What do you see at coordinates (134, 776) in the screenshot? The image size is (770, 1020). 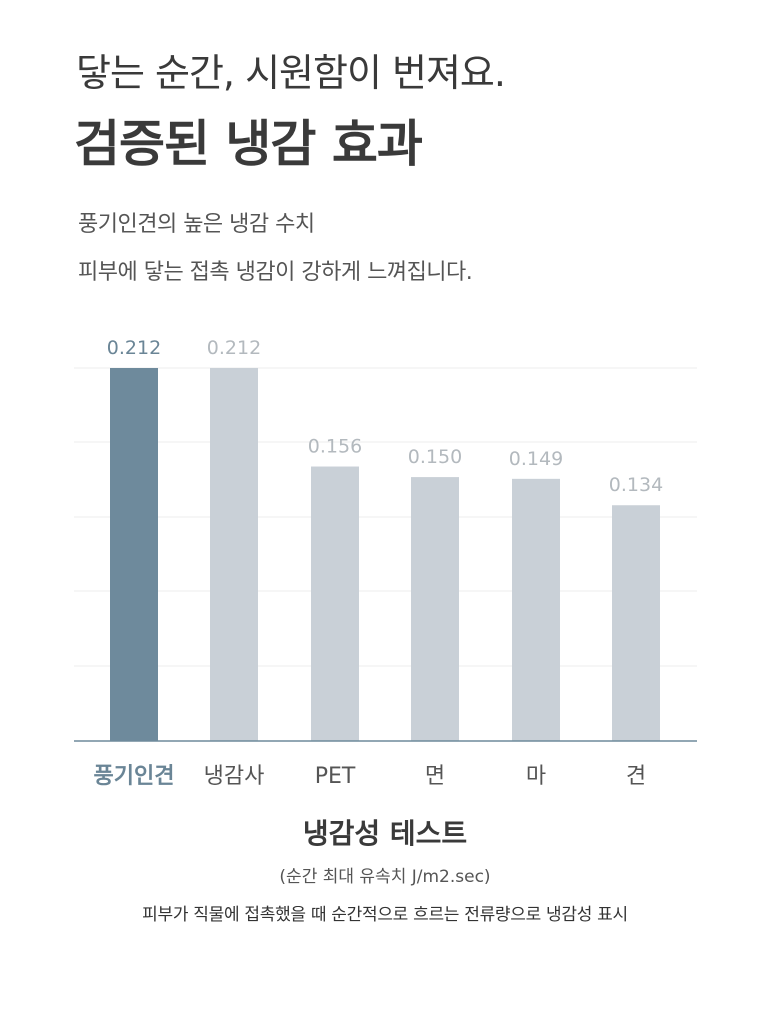 I see `category-label-0: 풍기인견` at bounding box center [134, 776].